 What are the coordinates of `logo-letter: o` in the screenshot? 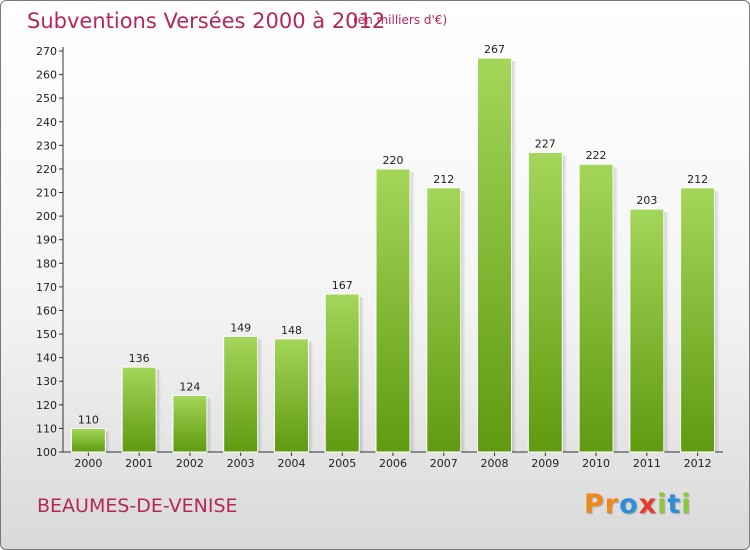 It's located at (629, 504).